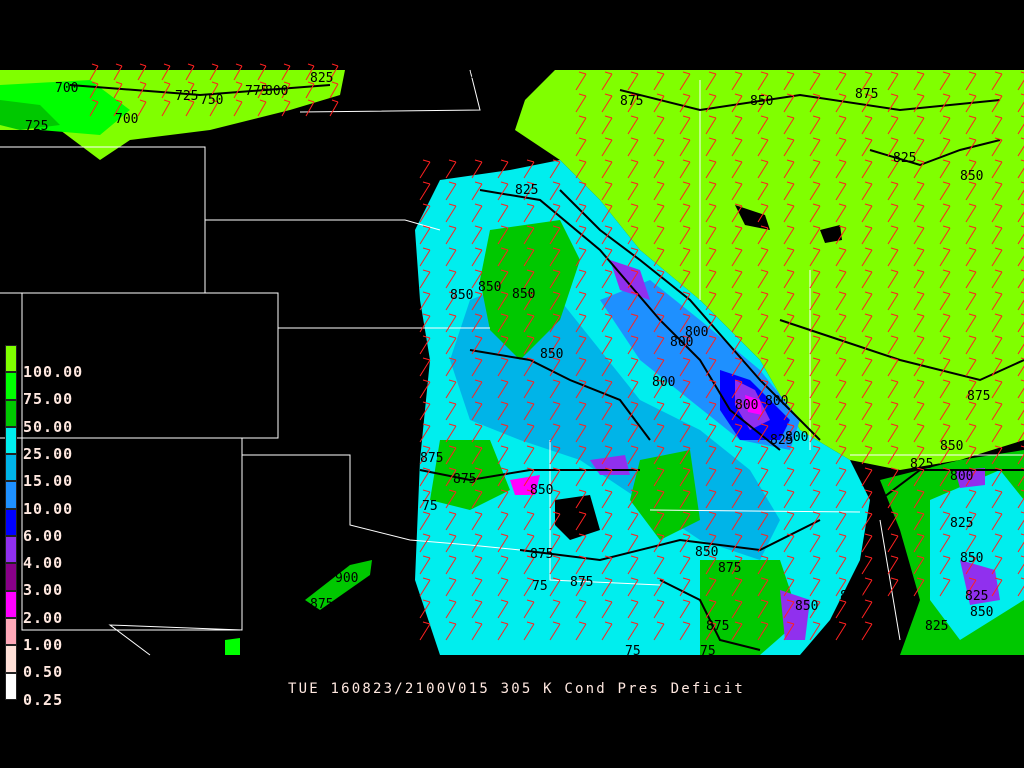 This screenshot has height=768, width=1024. I want to click on contour-label: 825, so click(976, 596).